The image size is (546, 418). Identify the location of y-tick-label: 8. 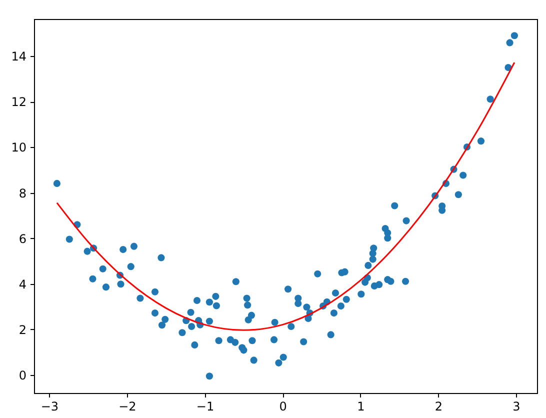
(22, 193).